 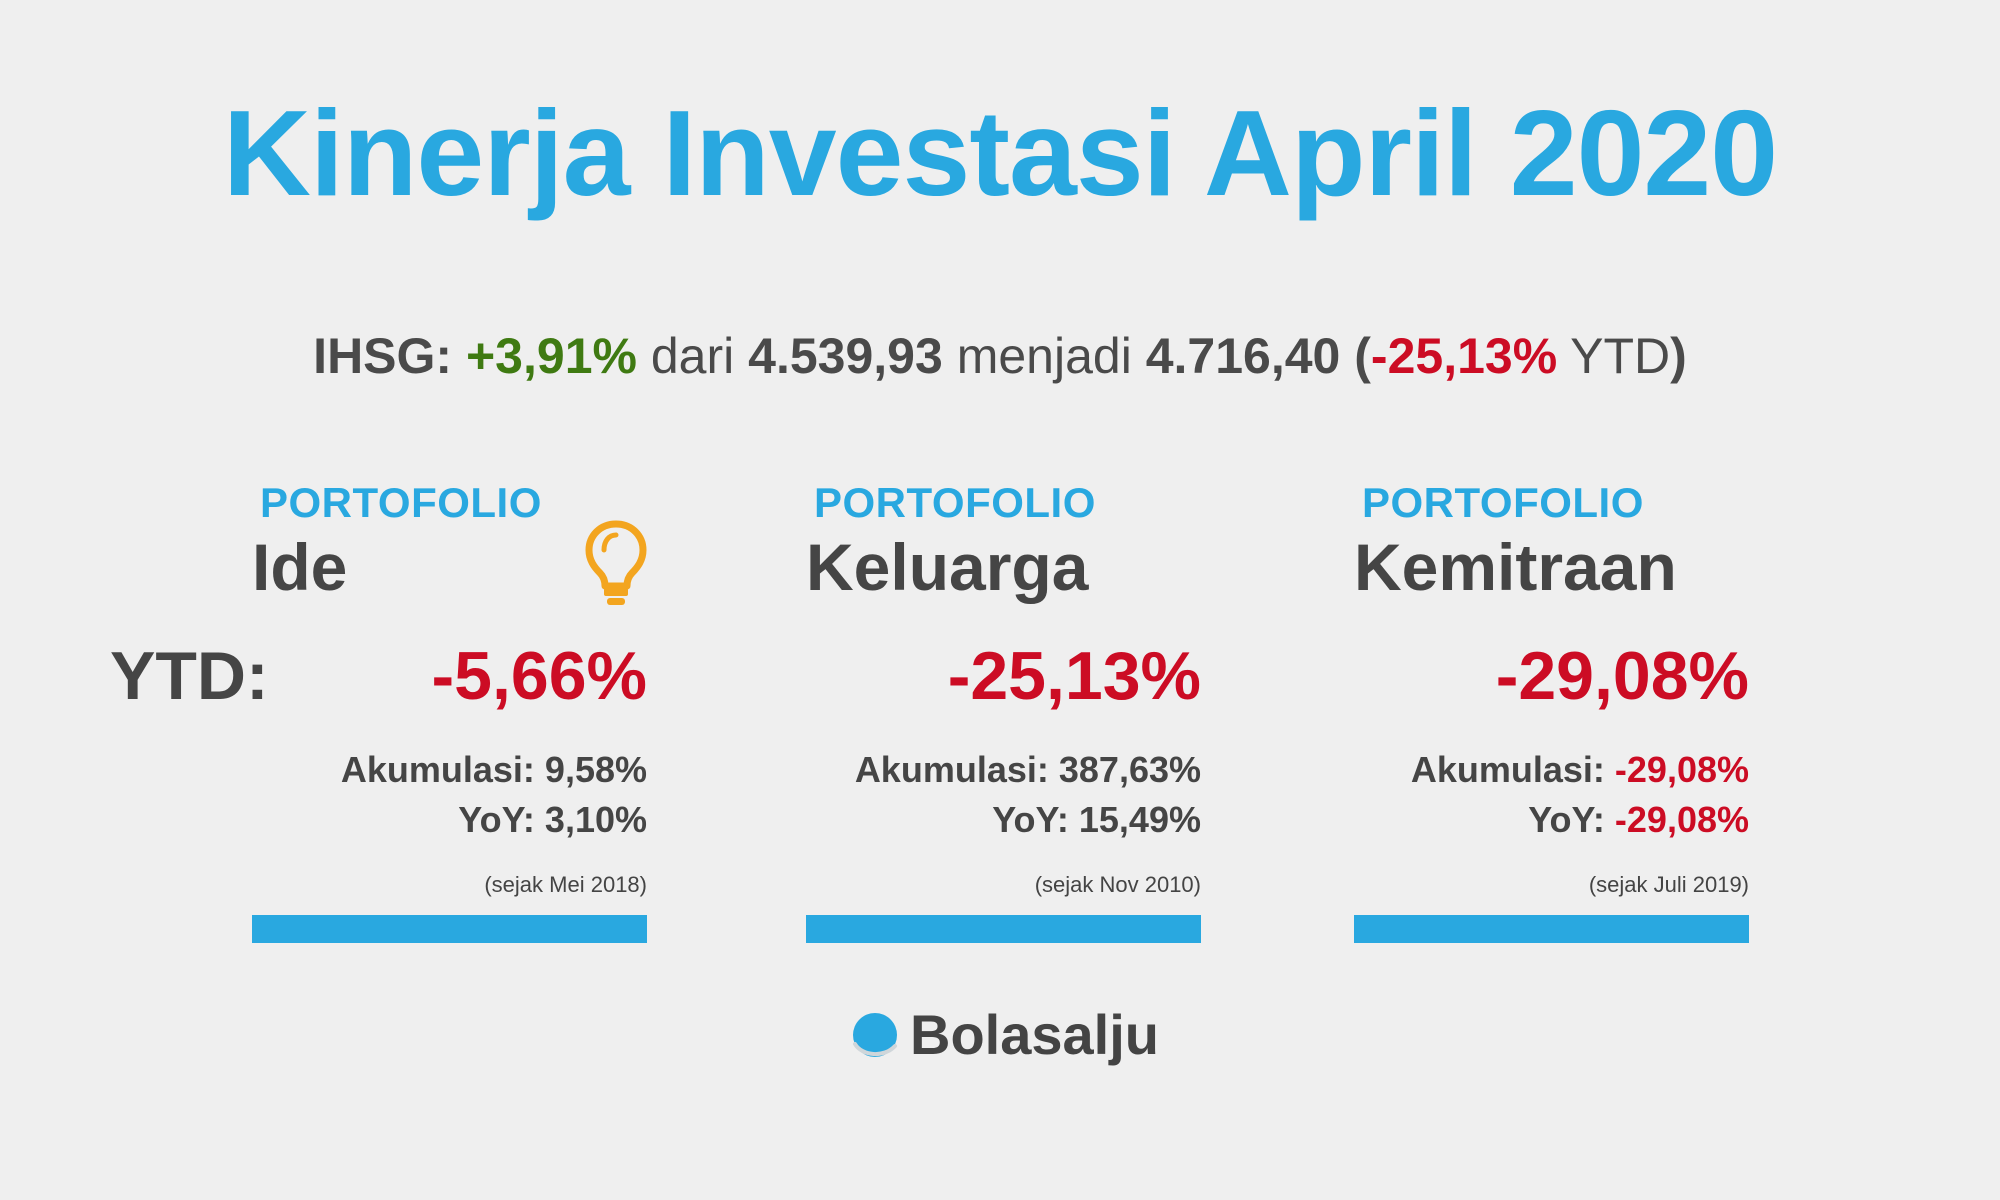 I want to click on brand-footer: Bolasalju, so click(x=1004, y=1035).